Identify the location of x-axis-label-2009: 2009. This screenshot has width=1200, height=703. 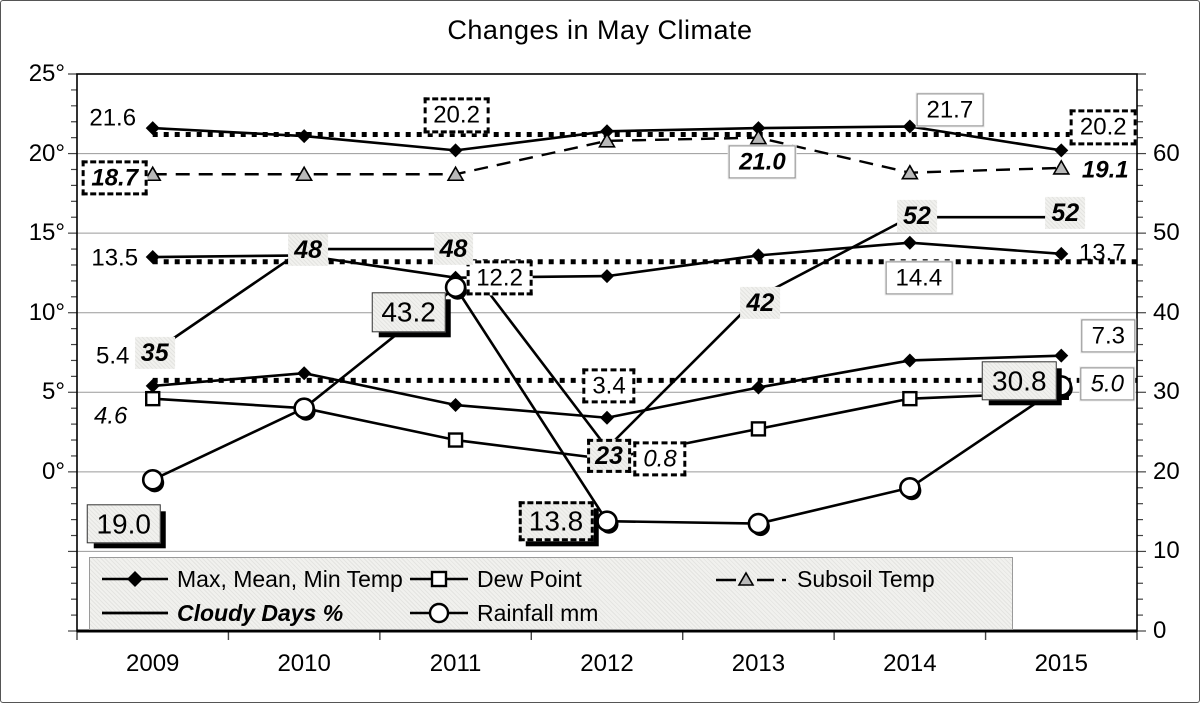
(153, 663).